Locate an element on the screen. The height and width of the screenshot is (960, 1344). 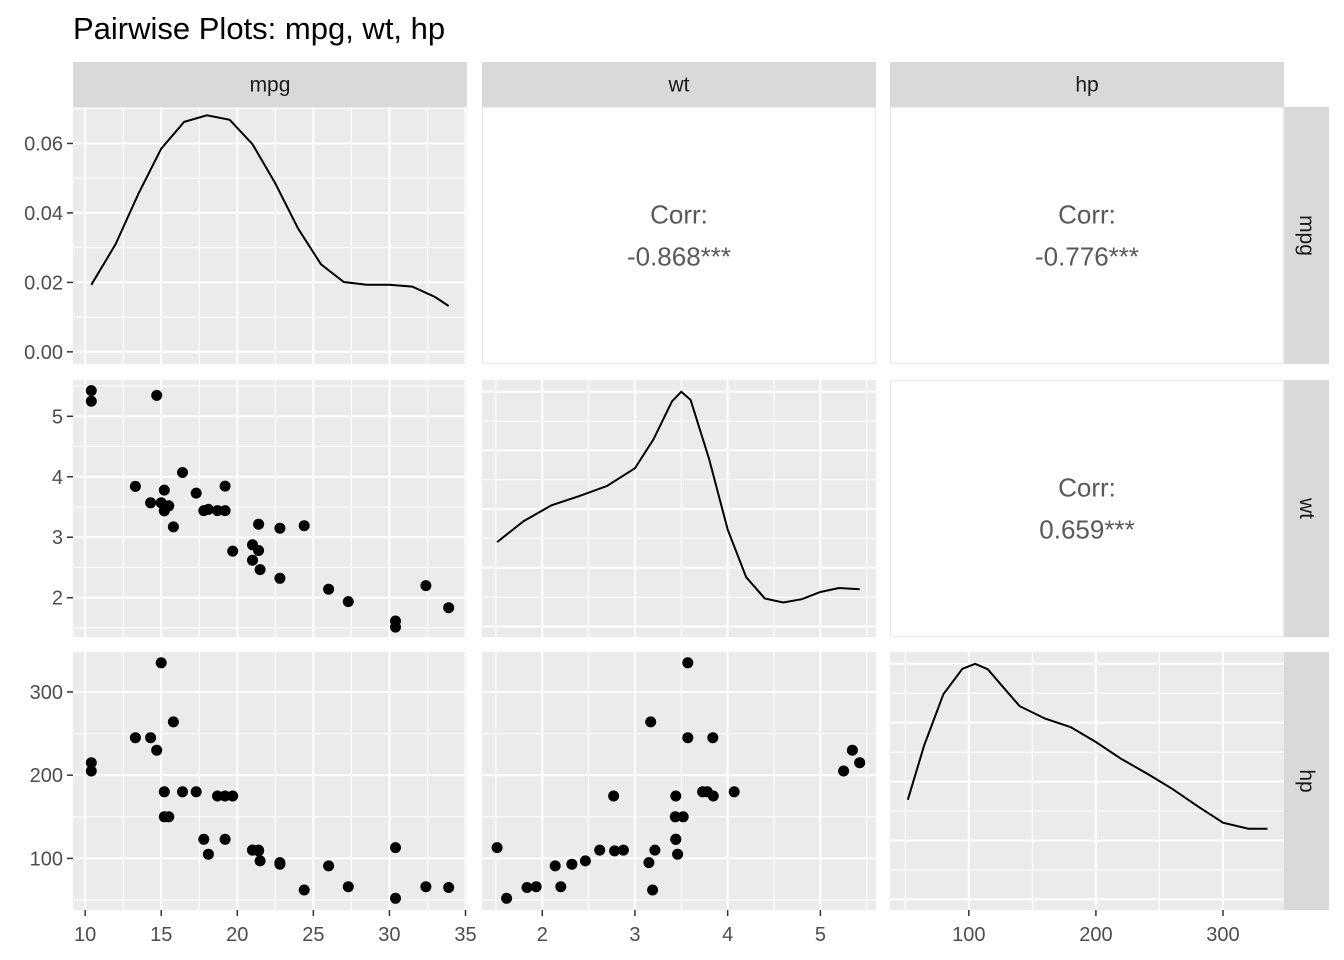
y-axis-mpg: 0.00 0.02 0.04 0.06 is located at coordinates (48, 248).